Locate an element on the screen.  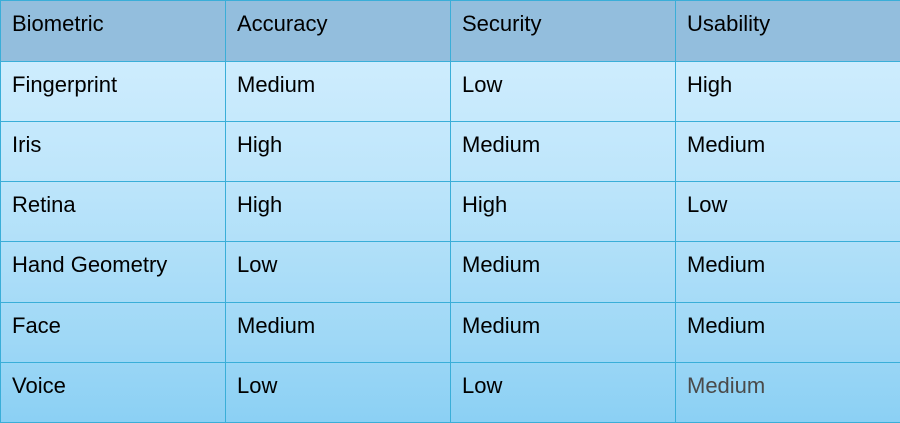
cell-biometric: Voice is located at coordinates (113, 392).